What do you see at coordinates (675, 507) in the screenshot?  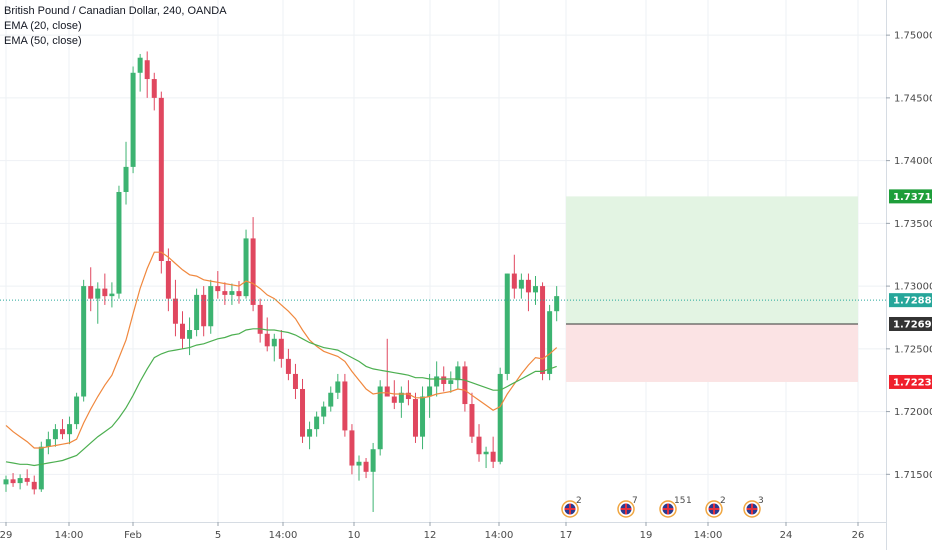 I see `event-flag-icon: 15 1` at bounding box center [675, 507].